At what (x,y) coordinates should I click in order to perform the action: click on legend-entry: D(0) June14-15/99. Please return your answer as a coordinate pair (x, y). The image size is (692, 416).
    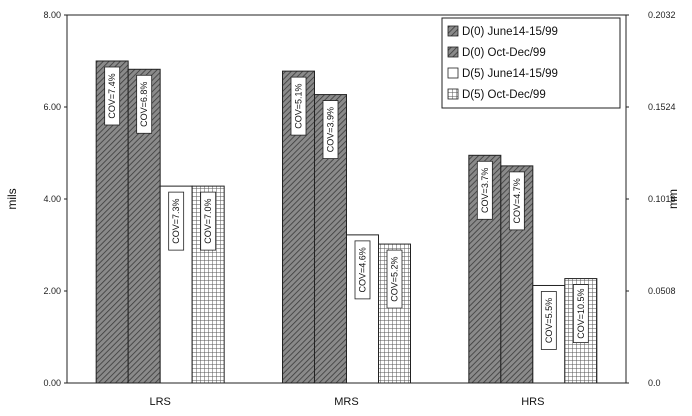
    Looking at the image, I should click on (510, 32).